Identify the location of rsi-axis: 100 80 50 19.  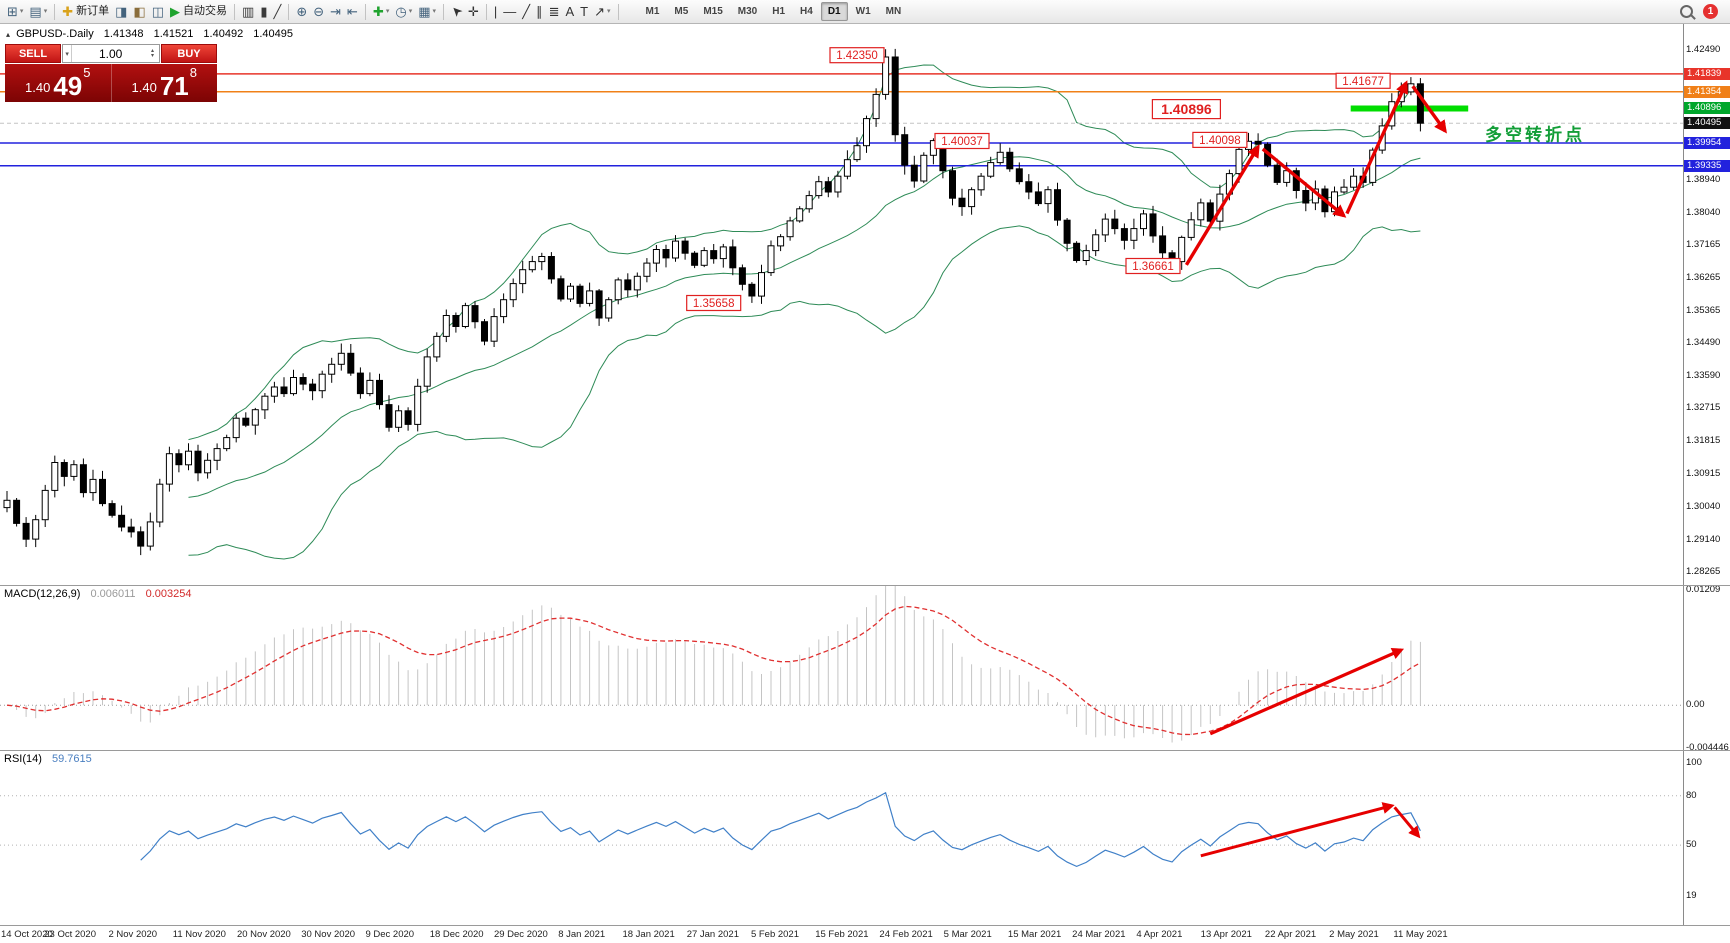
(1706, 838).